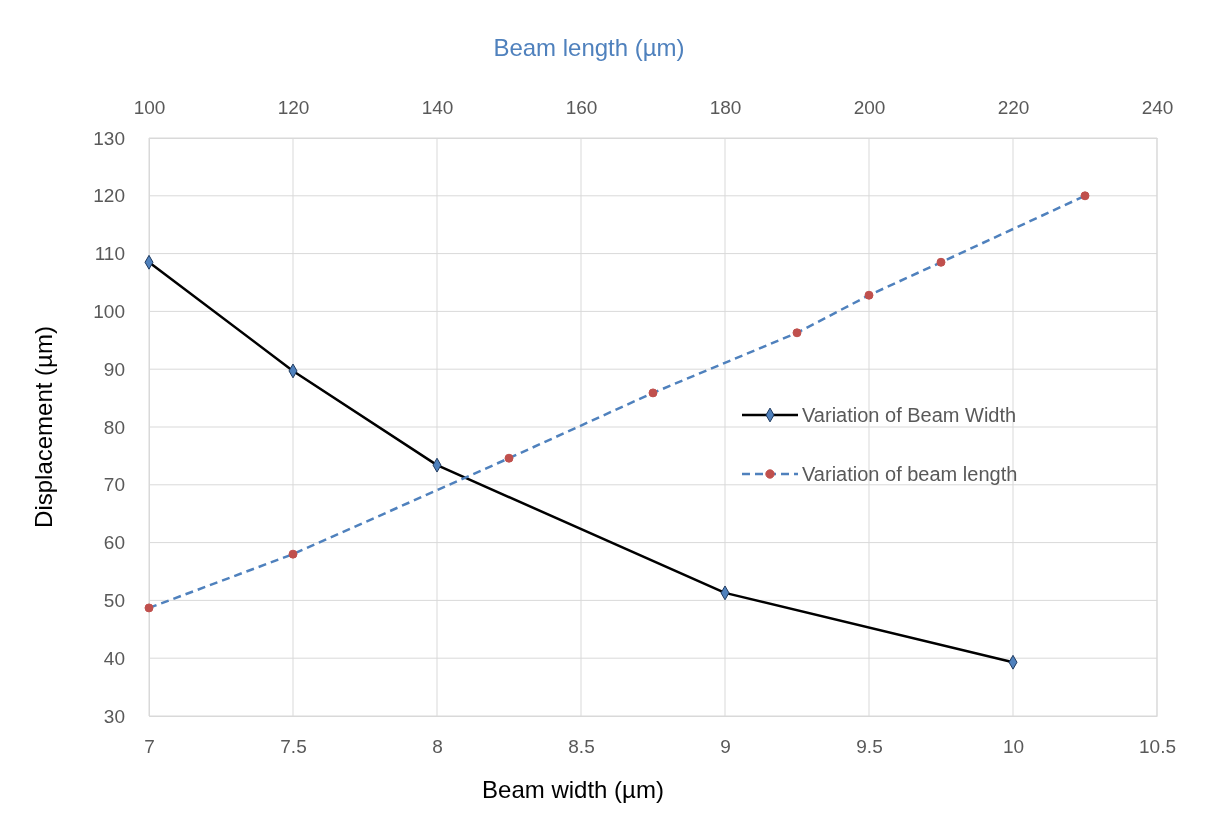  Describe the element at coordinates (114, 427) in the screenshot. I see `y-tick-label: 80` at that location.